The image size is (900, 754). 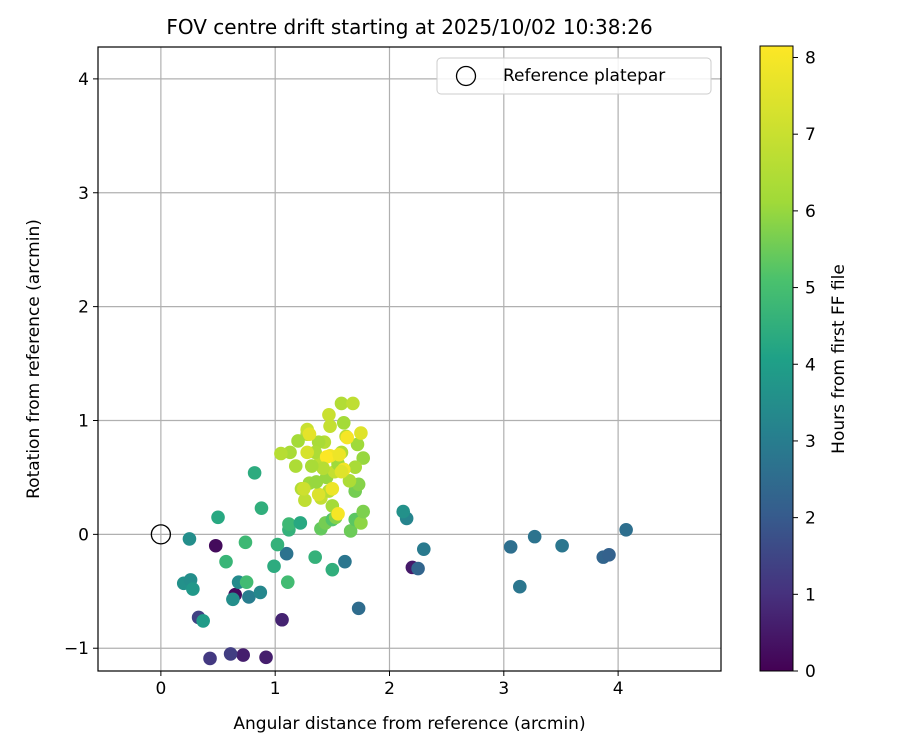 I want to click on legend-label: Reference platepar, so click(x=584, y=76).